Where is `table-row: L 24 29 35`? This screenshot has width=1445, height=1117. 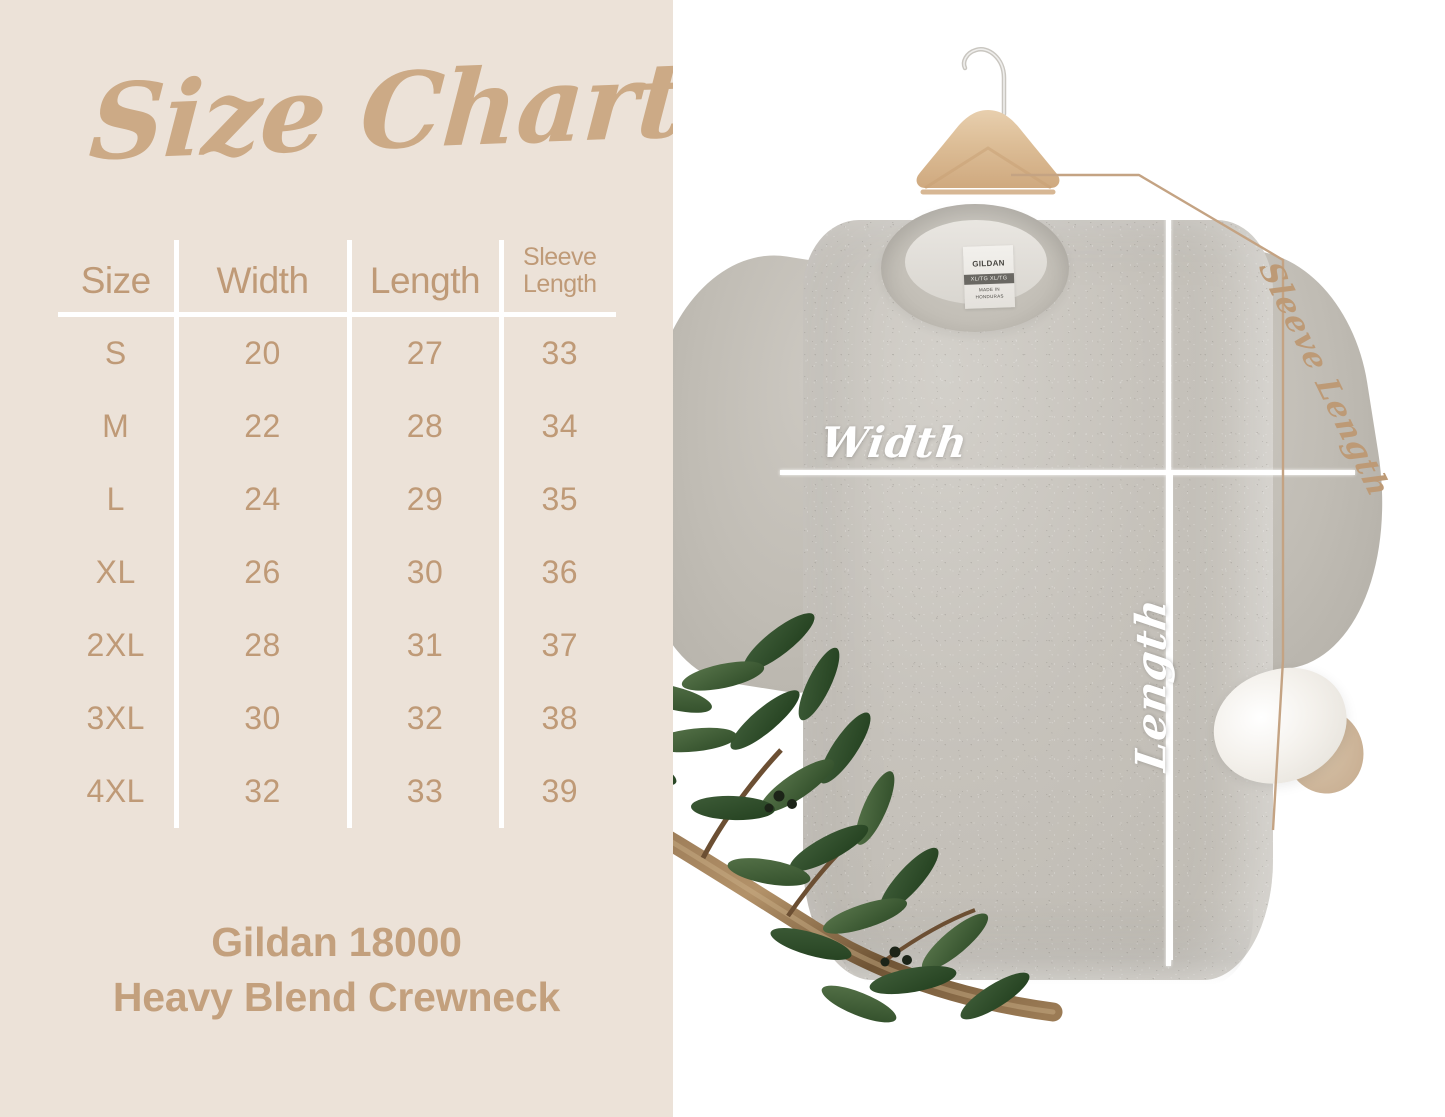
table-row: L 24 29 35 is located at coordinates (337, 499).